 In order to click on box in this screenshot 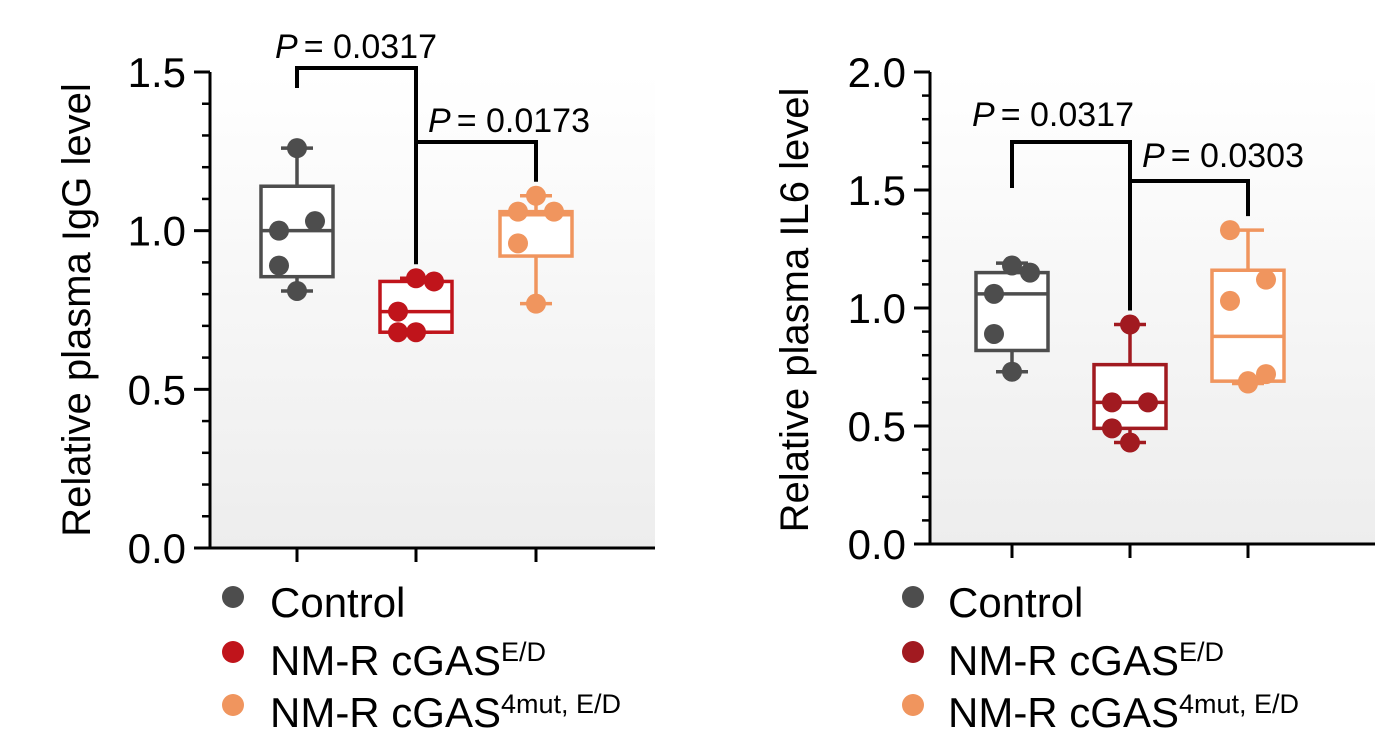, I will do `click(1248, 325)`.